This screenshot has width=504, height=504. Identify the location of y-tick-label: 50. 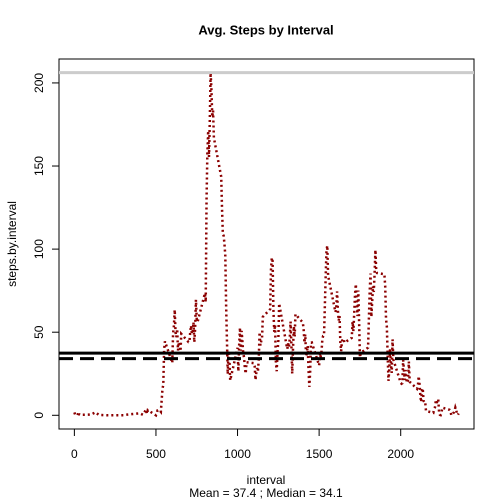
(39, 332).